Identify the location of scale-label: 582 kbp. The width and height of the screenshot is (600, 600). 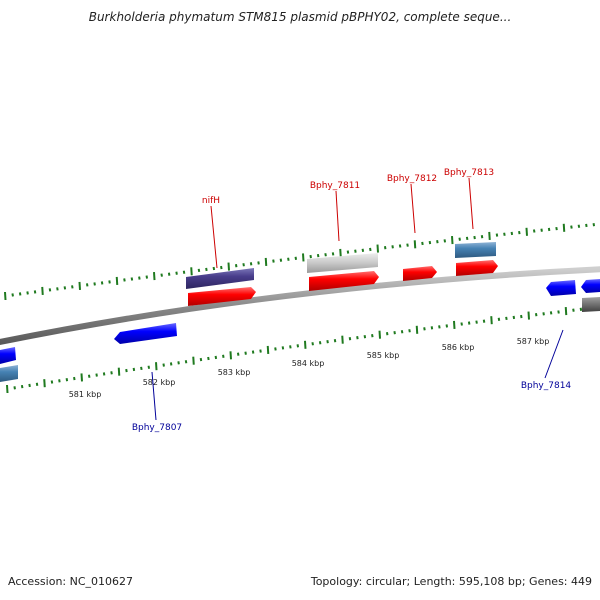
(159, 382).